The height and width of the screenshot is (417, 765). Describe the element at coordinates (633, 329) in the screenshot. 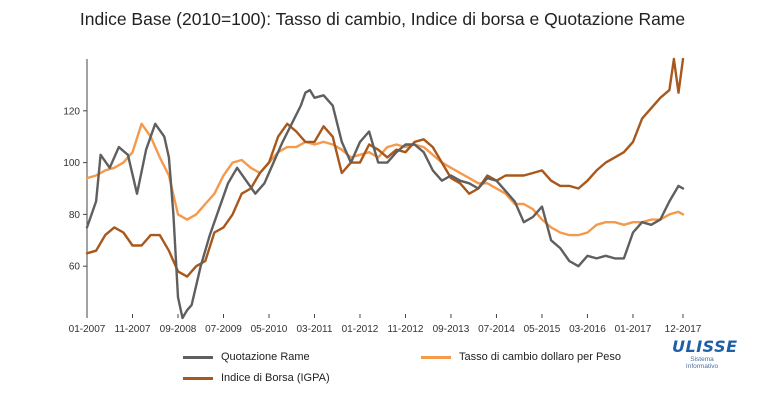

I see `x-tick-label: 01-2017` at that location.